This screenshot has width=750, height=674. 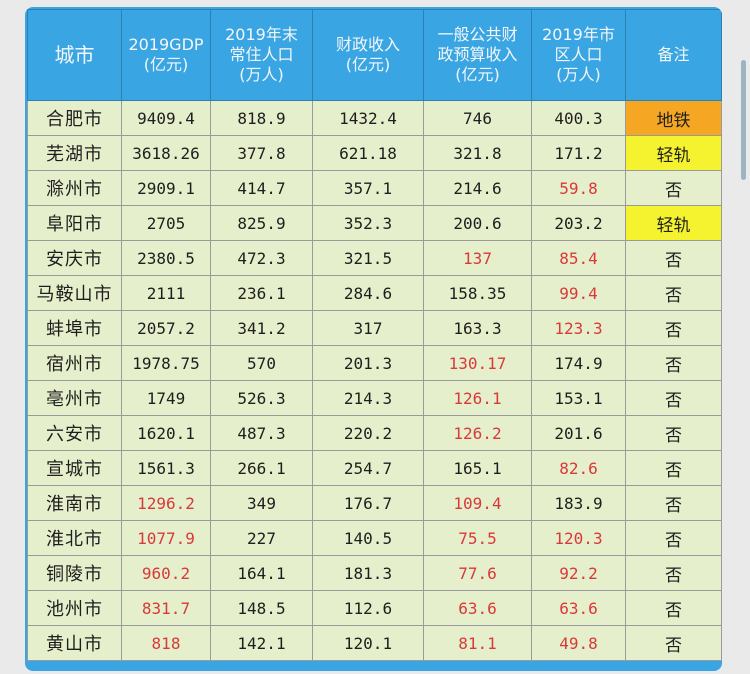 What do you see at coordinates (261, 468) in the screenshot?
I see `cell-population: 266.1` at bounding box center [261, 468].